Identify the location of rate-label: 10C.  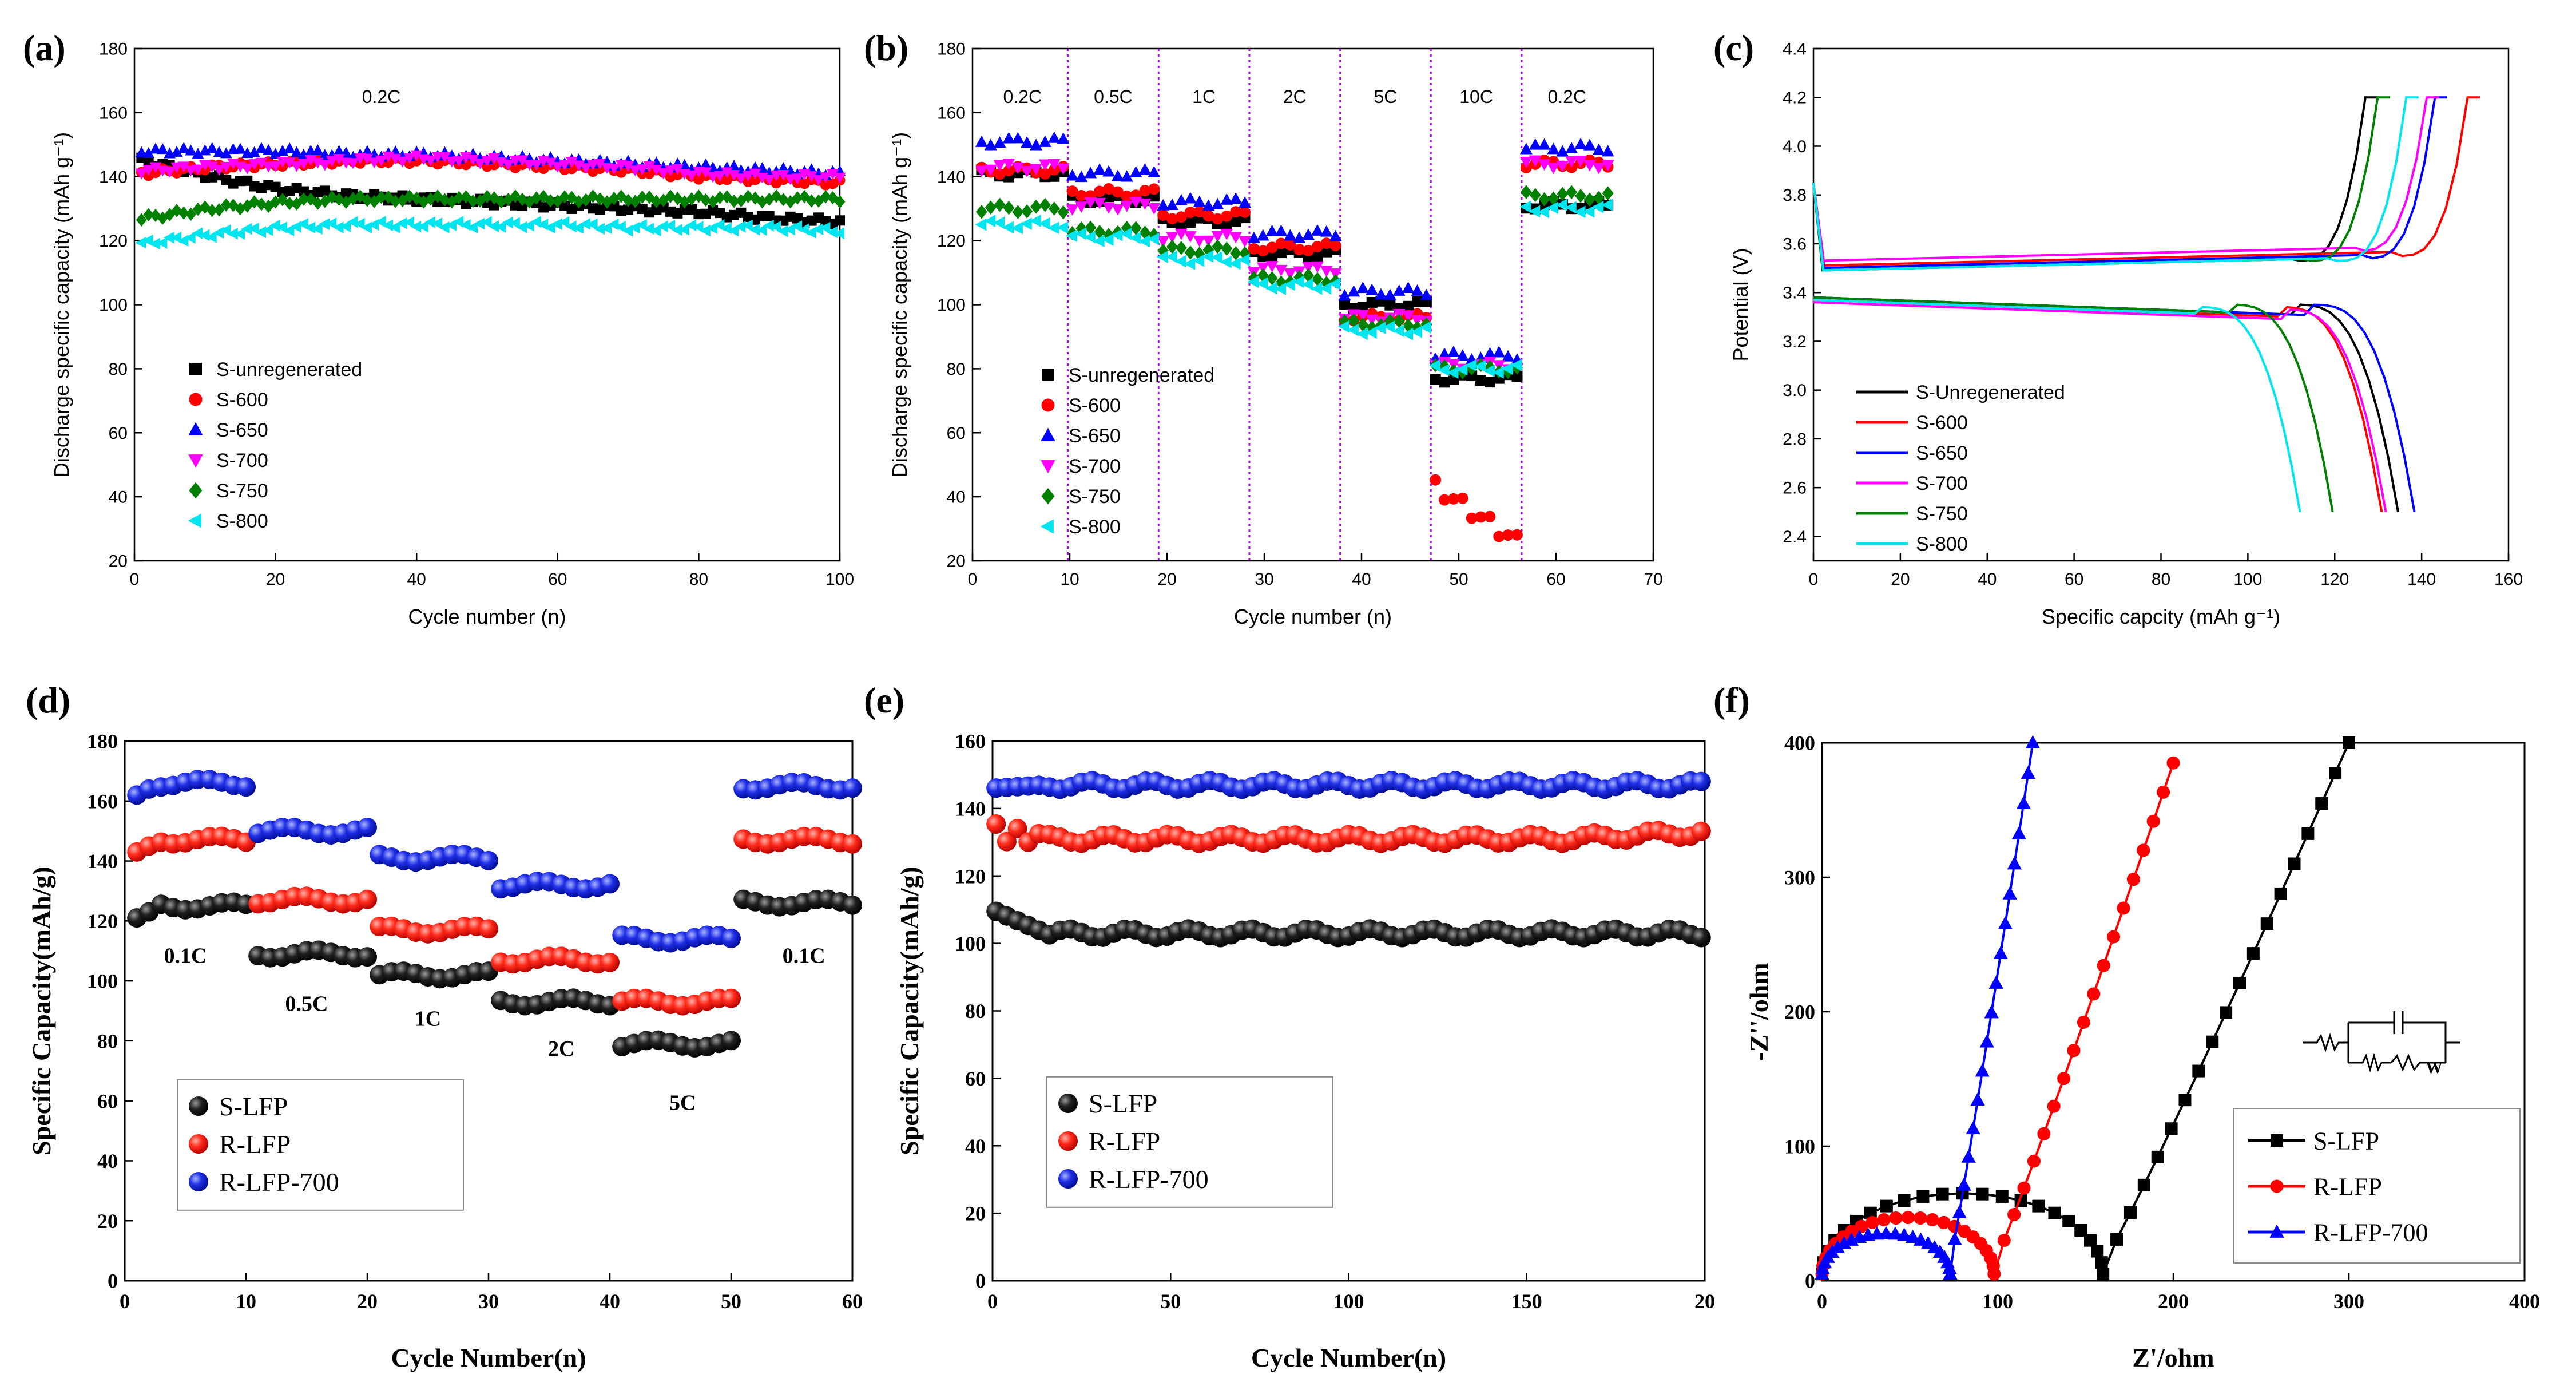
(1476, 96).